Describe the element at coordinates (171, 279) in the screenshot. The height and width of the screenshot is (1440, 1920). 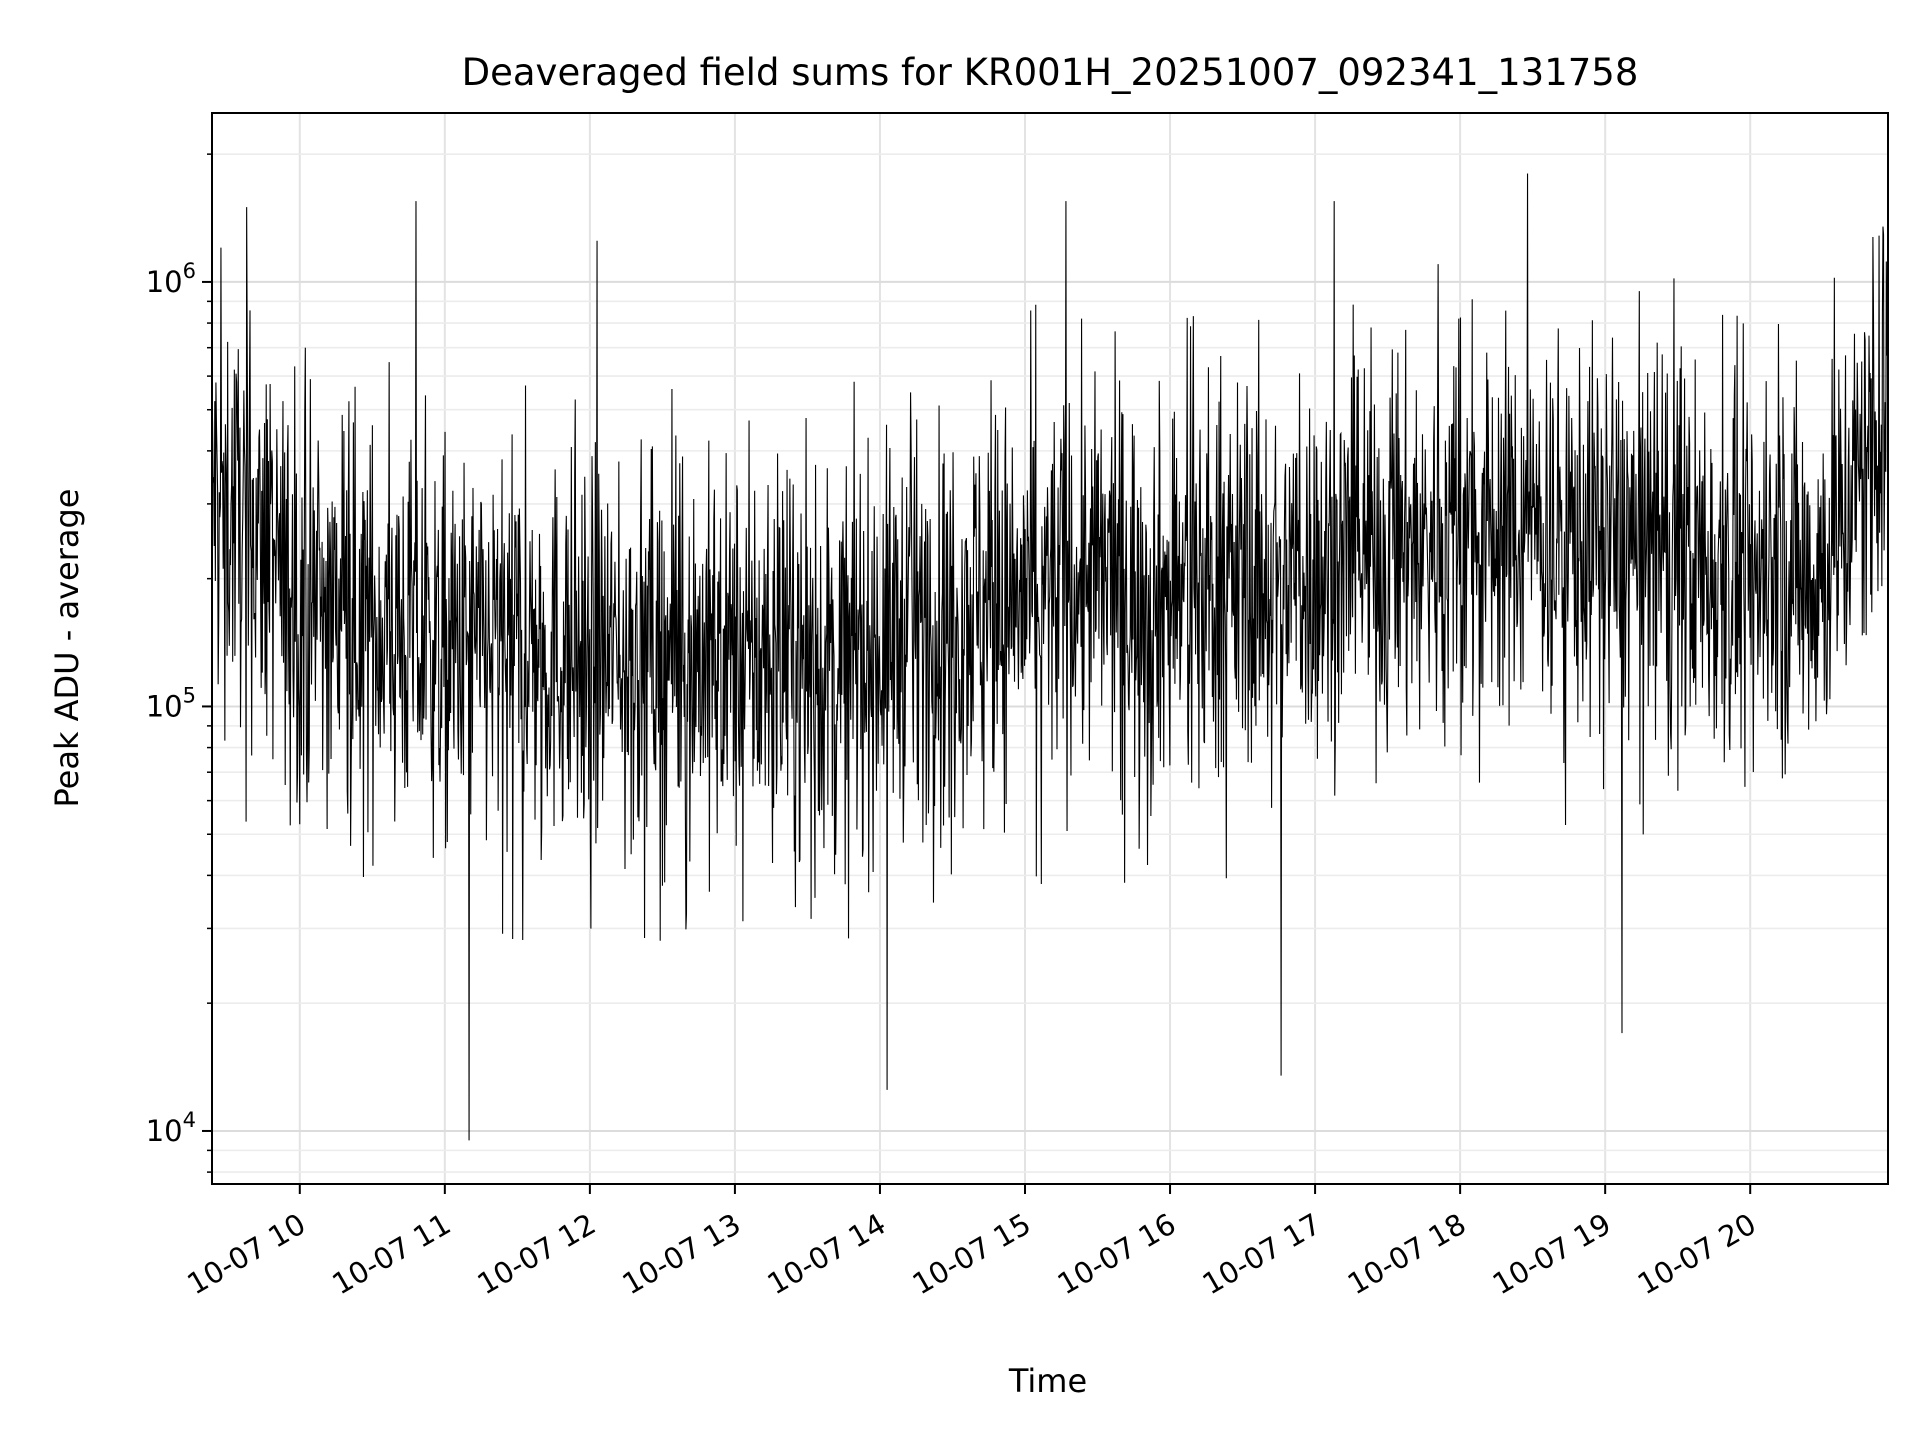
I see `y-tick-label: 10⁶` at that location.